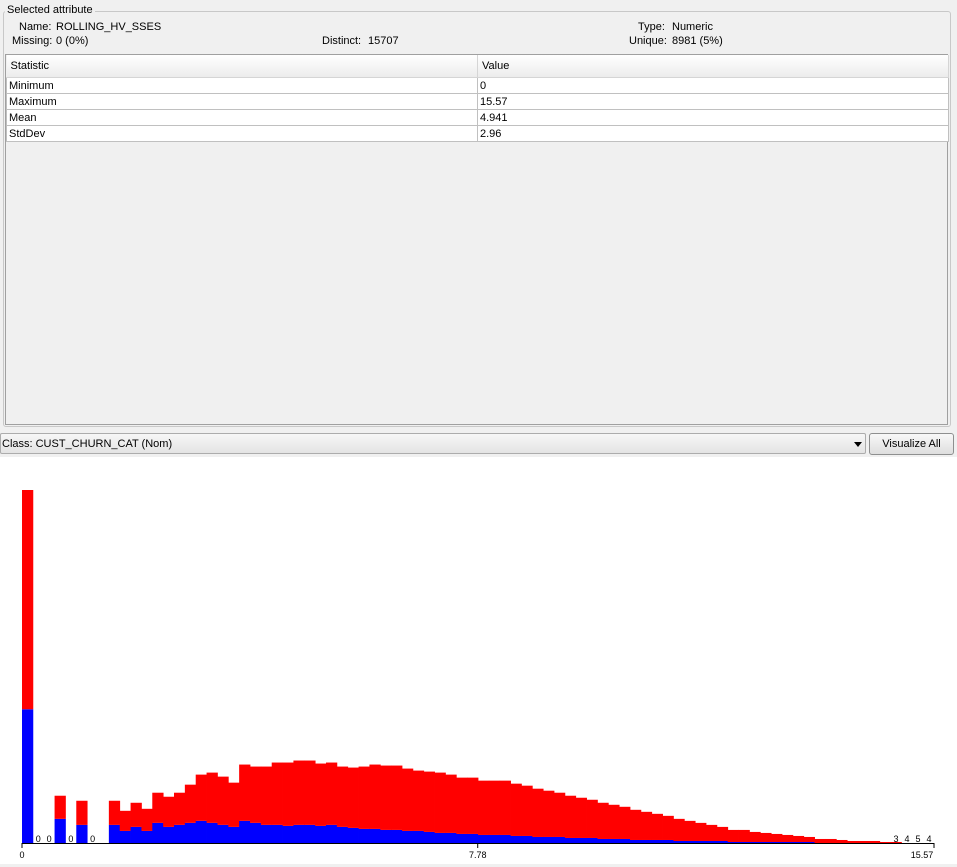  I want to click on chevron-down-icon, so click(858, 444).